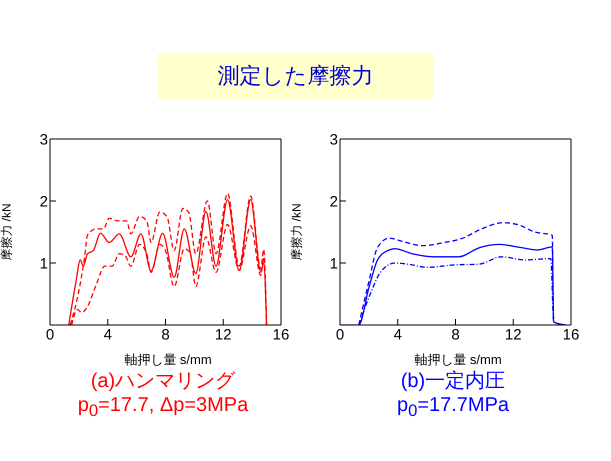 This screenshot has width=611, height=461. What do you see at coordinates (163, 381) in the screenshot?
I see `text: (a)ハンマリング` at bounding box center [163, 381].